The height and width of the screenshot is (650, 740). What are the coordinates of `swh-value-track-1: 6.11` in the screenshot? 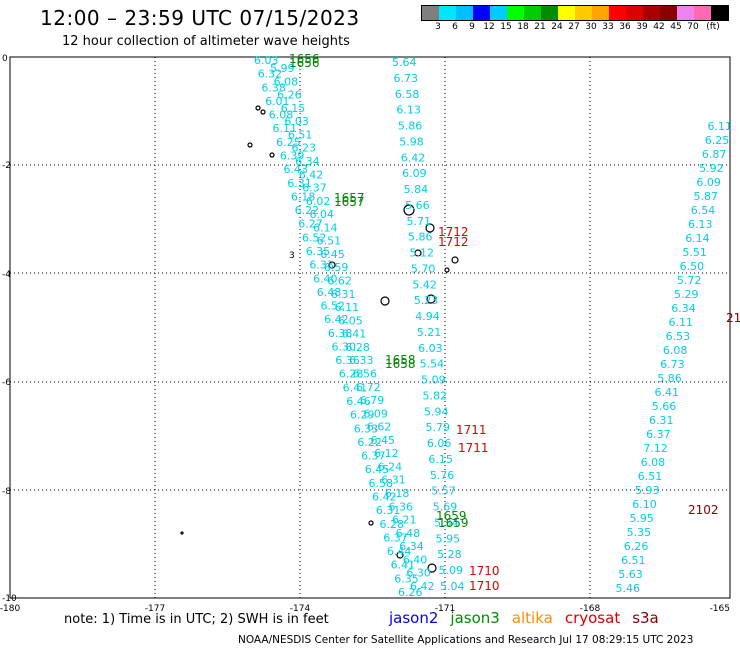 It's located at (284, 128).